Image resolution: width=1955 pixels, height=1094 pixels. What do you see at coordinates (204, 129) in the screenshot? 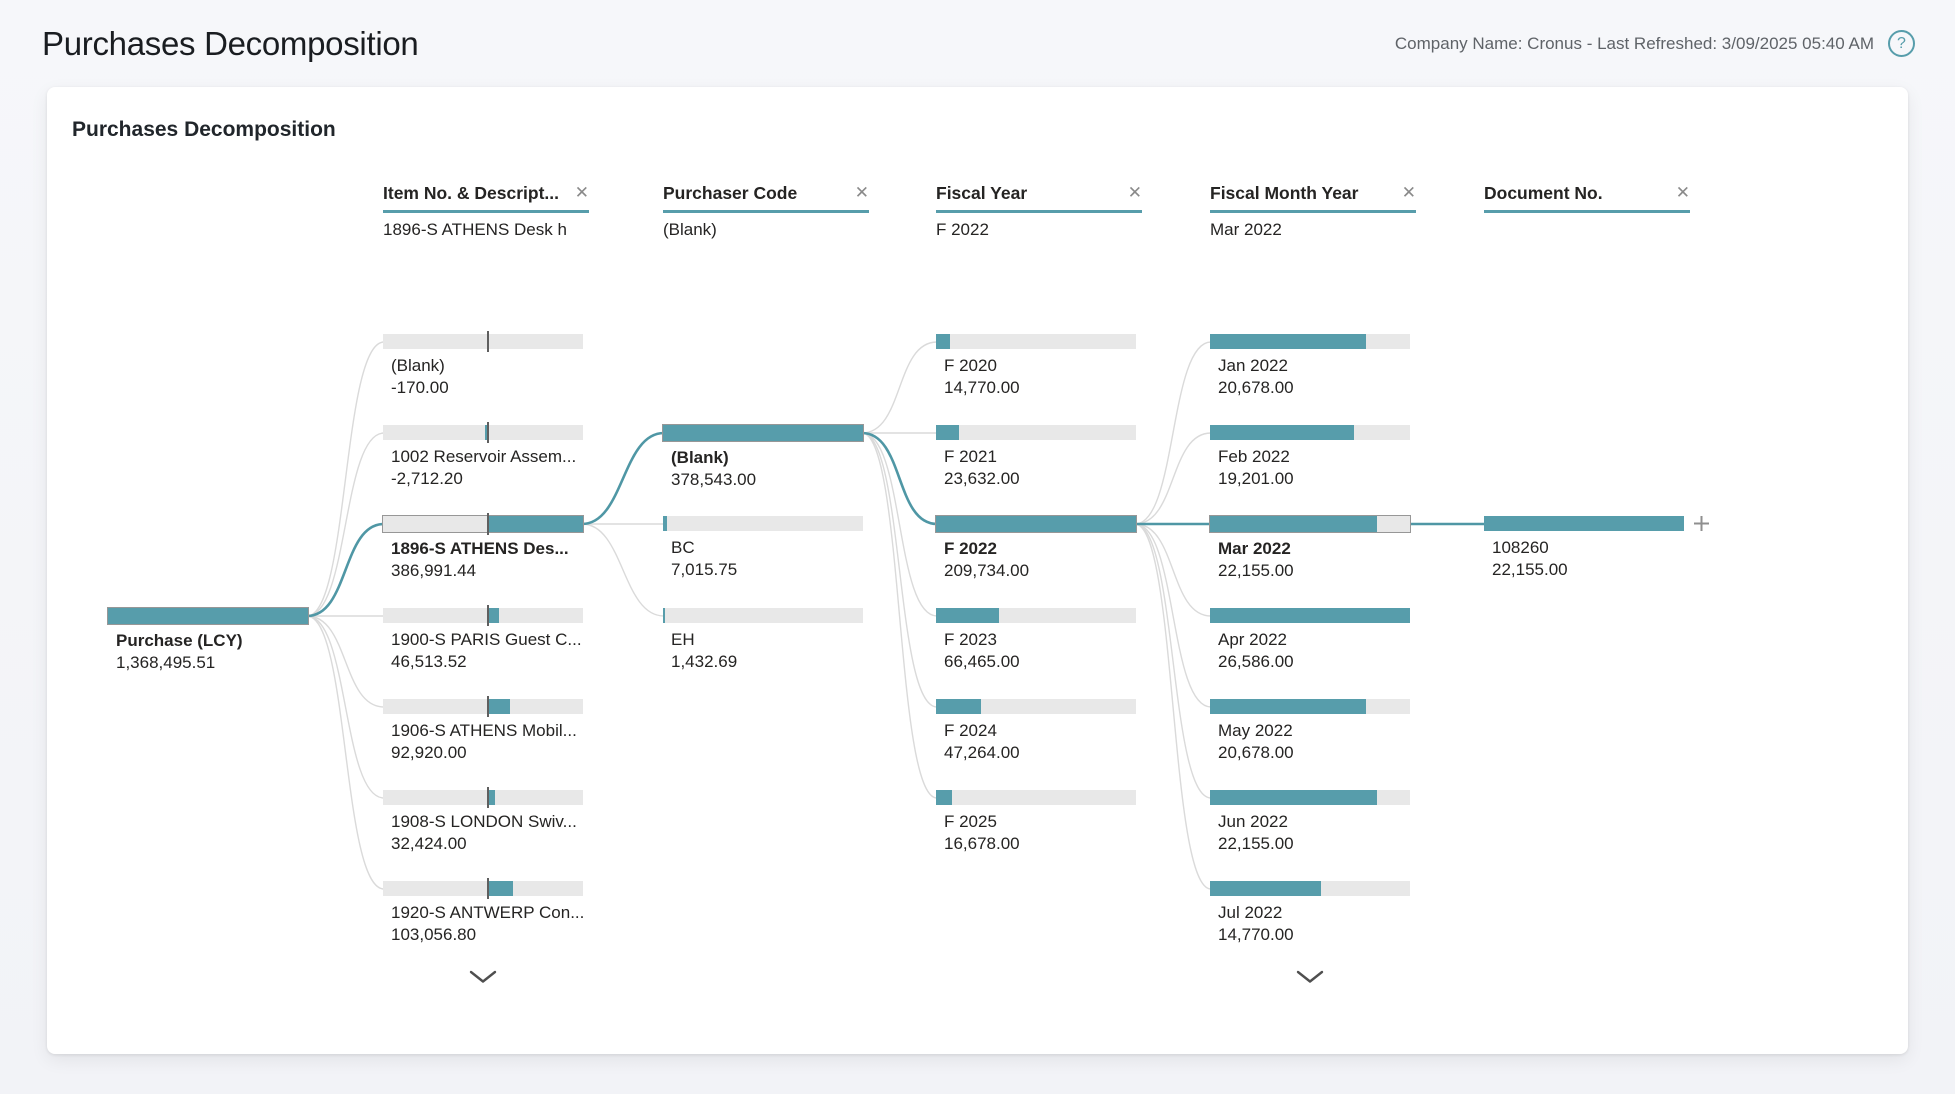
I see `visual-title: Purchases Decomposition` at bounding box center [204, 129].